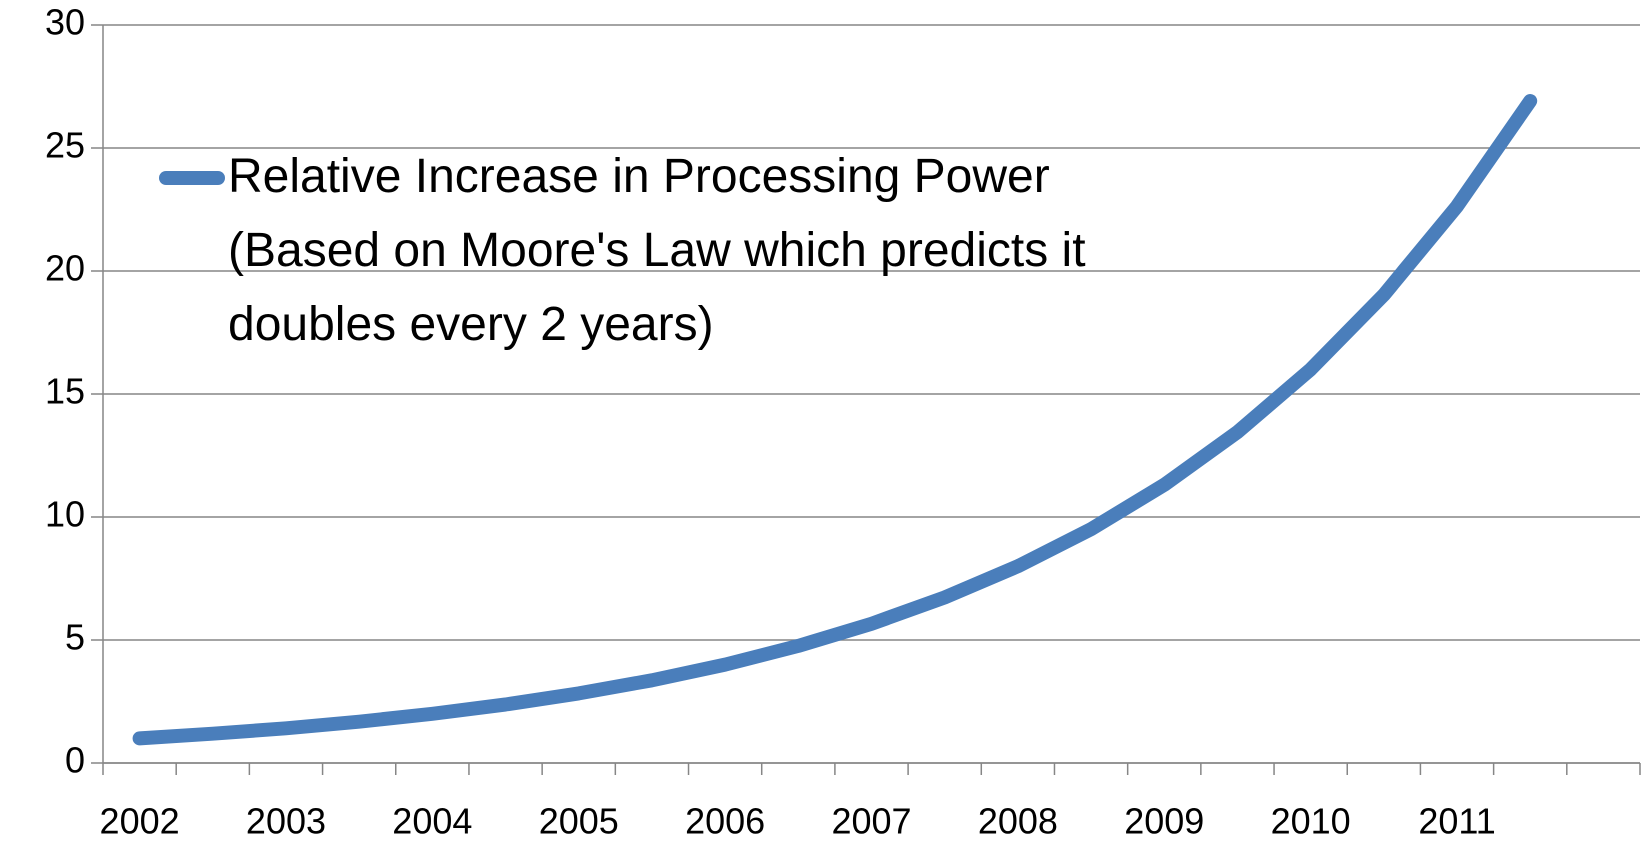  Describe the element at coordinates (579, 821) in the screenshot. I see `x-tick-label: 2005` at that location.